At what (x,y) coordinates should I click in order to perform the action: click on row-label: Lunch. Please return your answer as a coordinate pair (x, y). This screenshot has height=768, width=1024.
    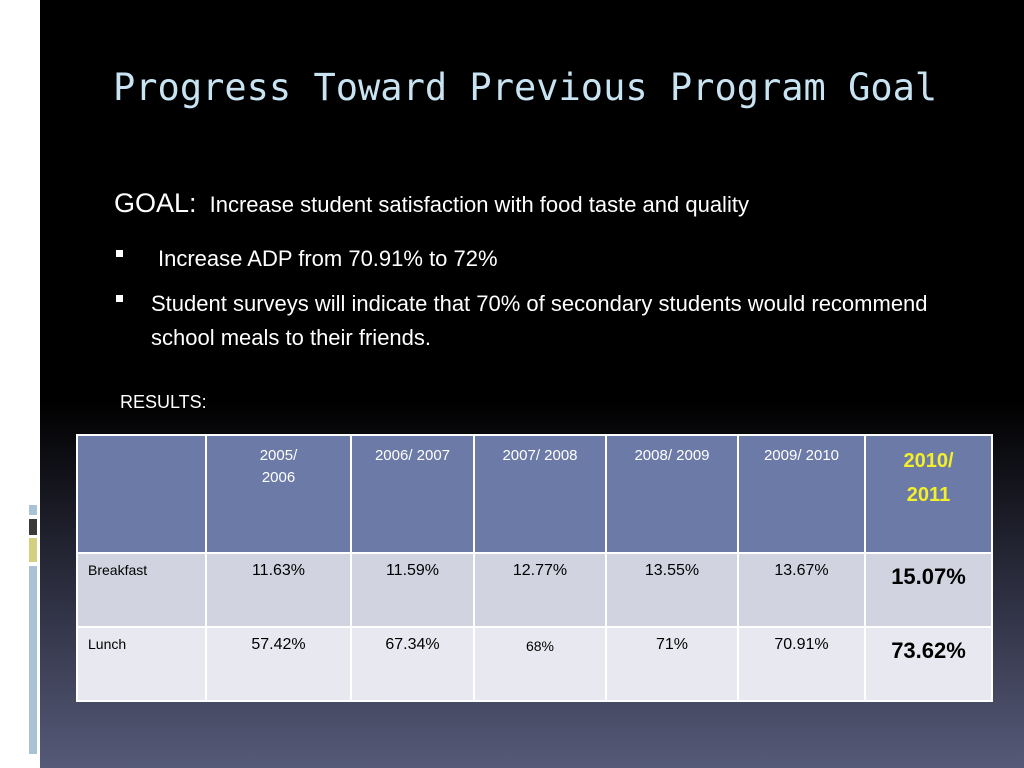
    Looking at the image, I should click on (141, 664).